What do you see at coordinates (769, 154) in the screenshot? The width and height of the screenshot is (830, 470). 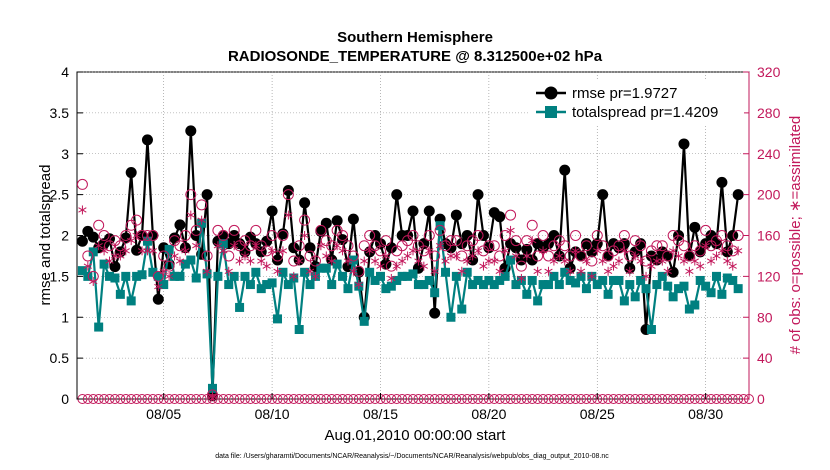 I see `y-right-tick-label: 240` at bounding box center [769, 154].